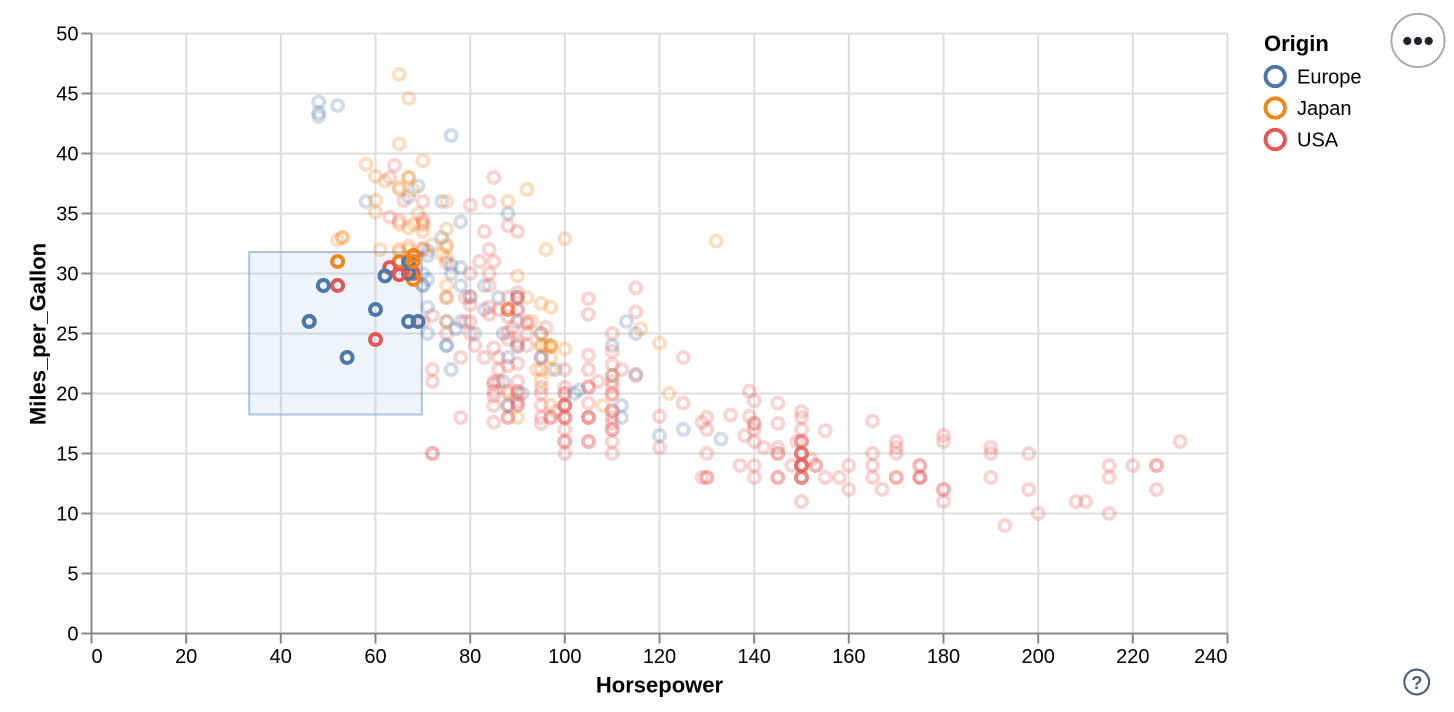 The width and height of the screenshot is (1454, 712). I want to click on svg-text: USA, so click(1318, 141).